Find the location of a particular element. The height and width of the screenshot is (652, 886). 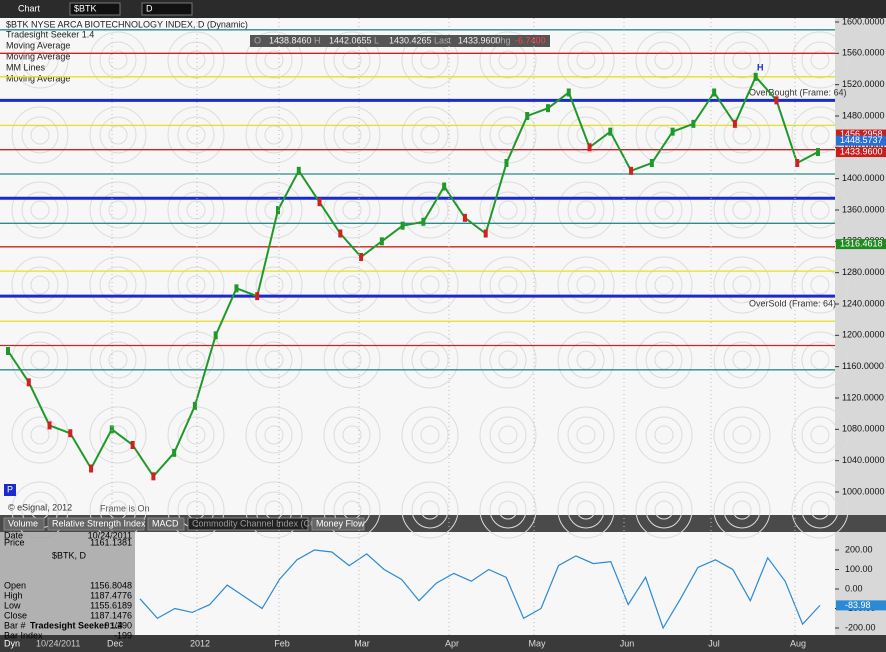

p-label: P is located at coordinates (10, 489).